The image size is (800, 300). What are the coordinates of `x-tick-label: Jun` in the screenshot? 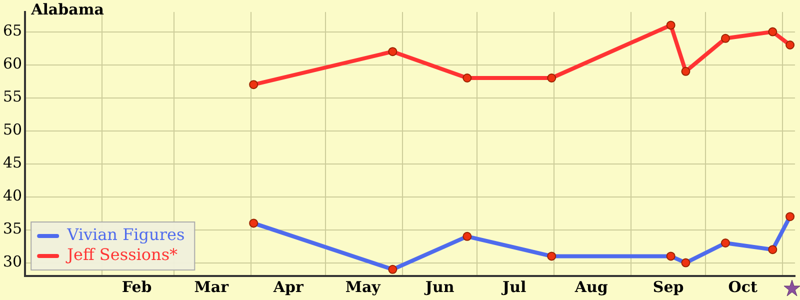 It's located at (438, 287).